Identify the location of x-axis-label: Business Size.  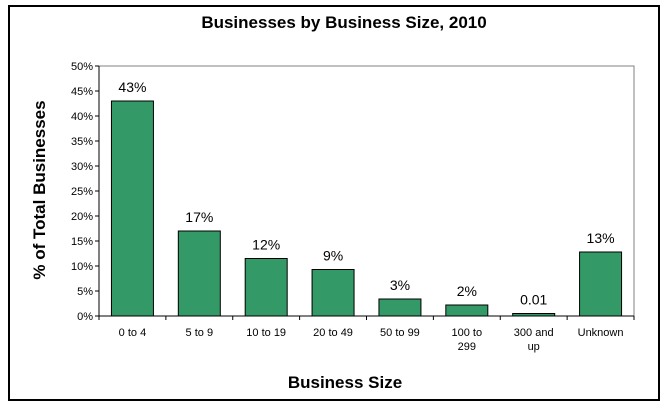
(345, 382).